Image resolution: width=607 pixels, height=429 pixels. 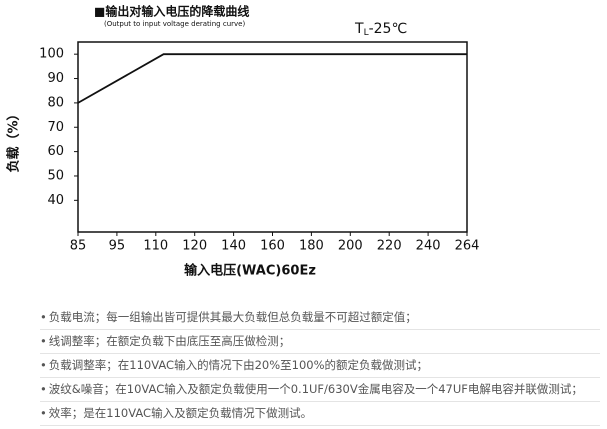 I want to click on annotation-main: T, so click(x=359, y=29).